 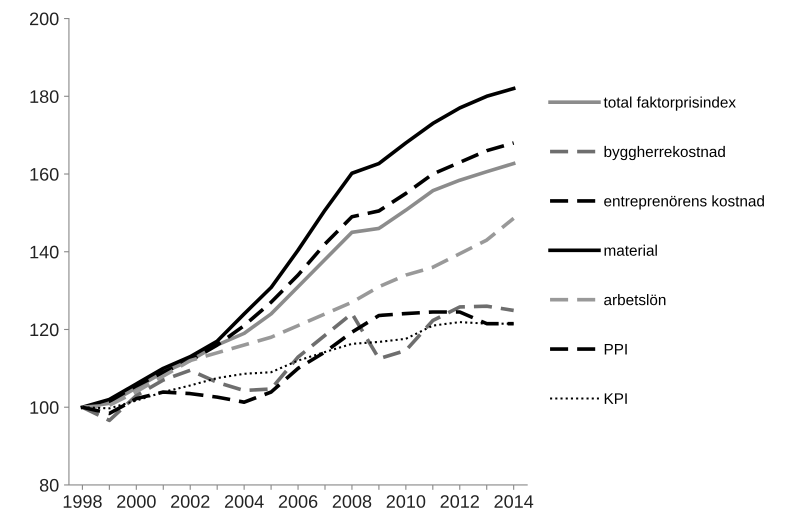 What do you see at coordinates (352, 501) in the screenshot?
I see `x-tick-label: 2008` at bounding box center [352, 501].